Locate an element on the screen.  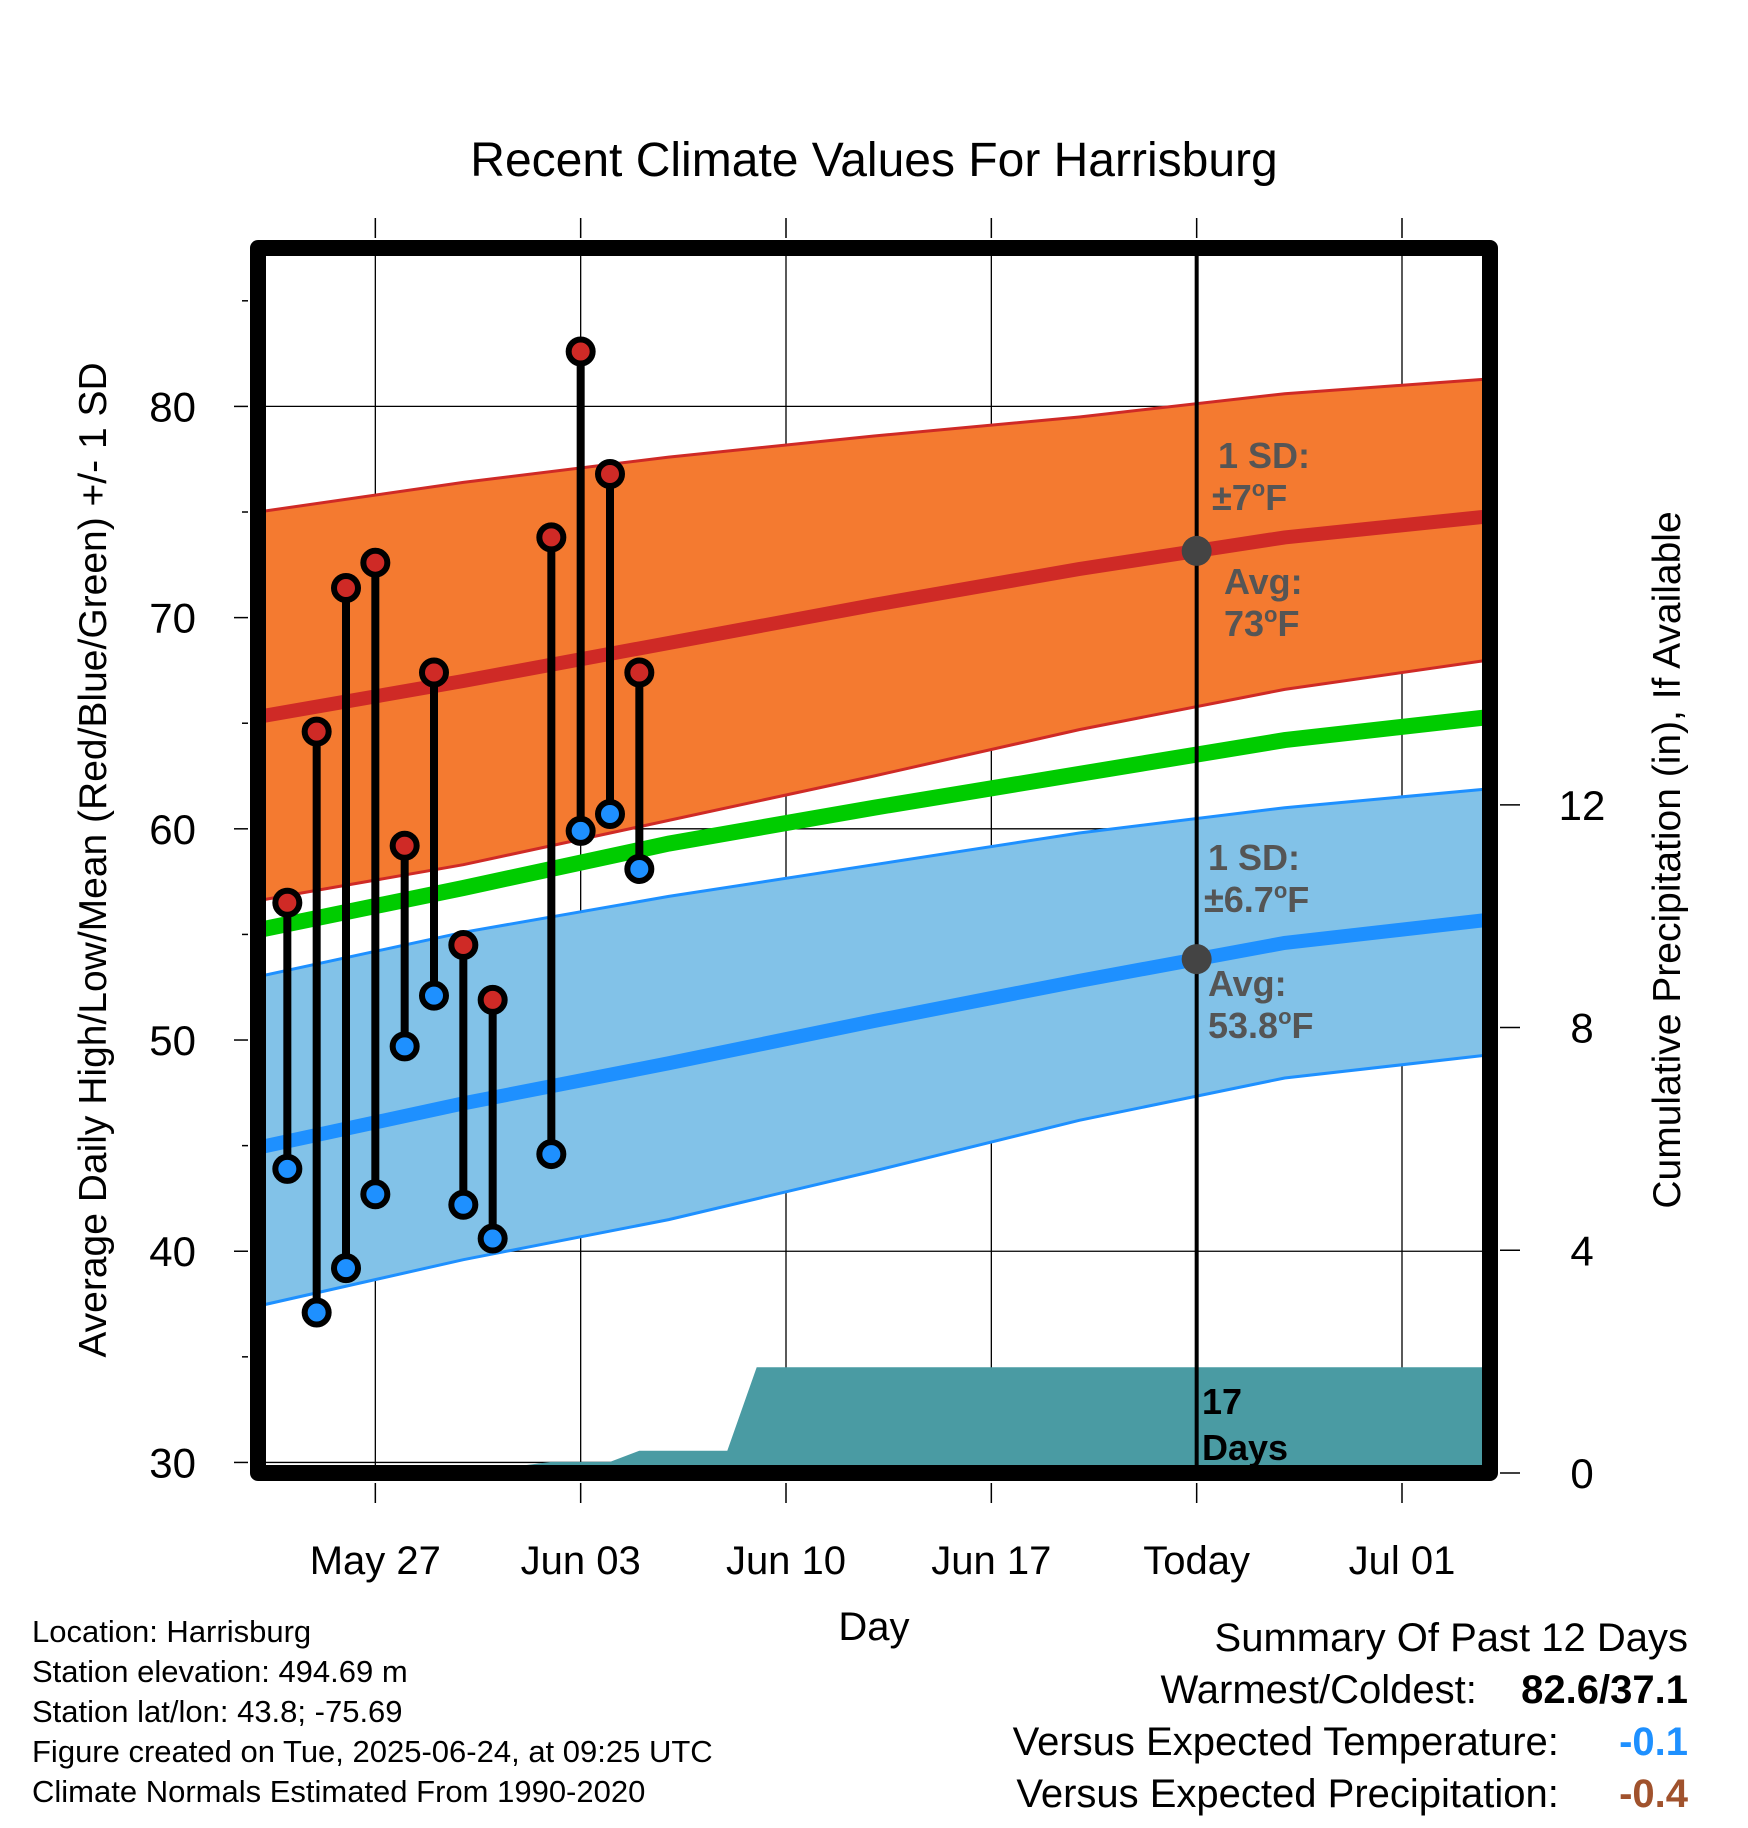
high-avg-label: Avg: is located at coordinates (1263, 581).